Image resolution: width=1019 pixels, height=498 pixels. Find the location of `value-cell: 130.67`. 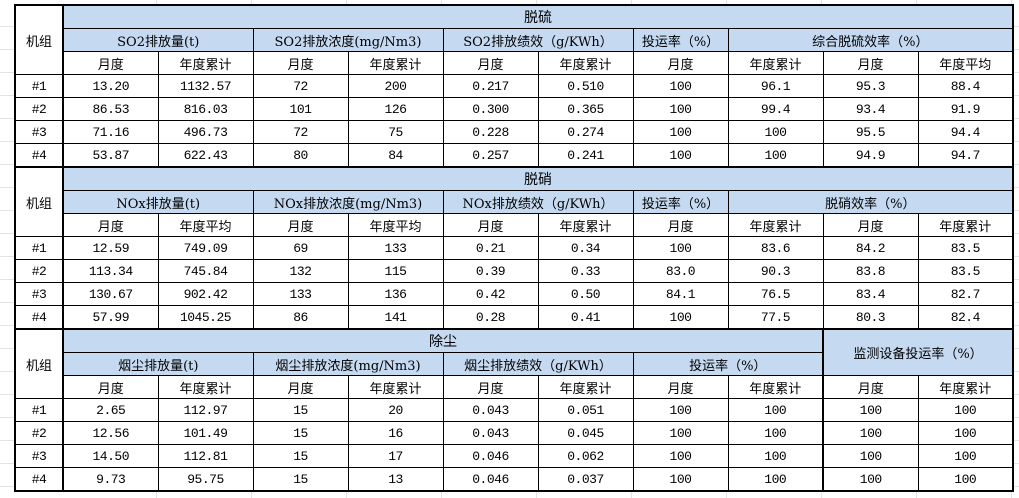

value-cell: 130.67 is located at coordinates (110, 294).